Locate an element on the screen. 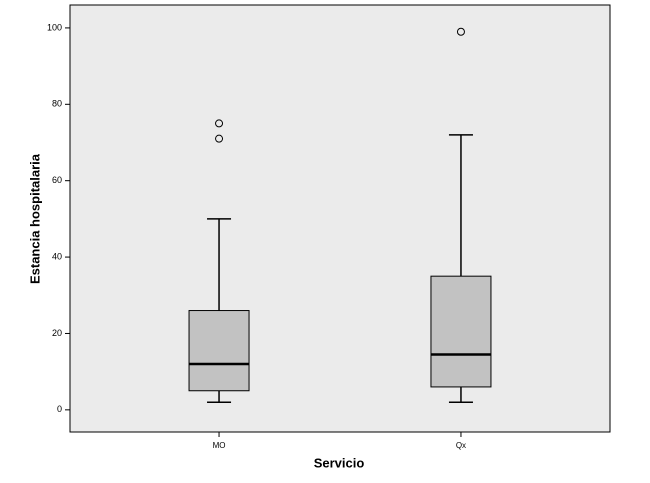  x-tick-label: MO is located at coordinates (219, 445).